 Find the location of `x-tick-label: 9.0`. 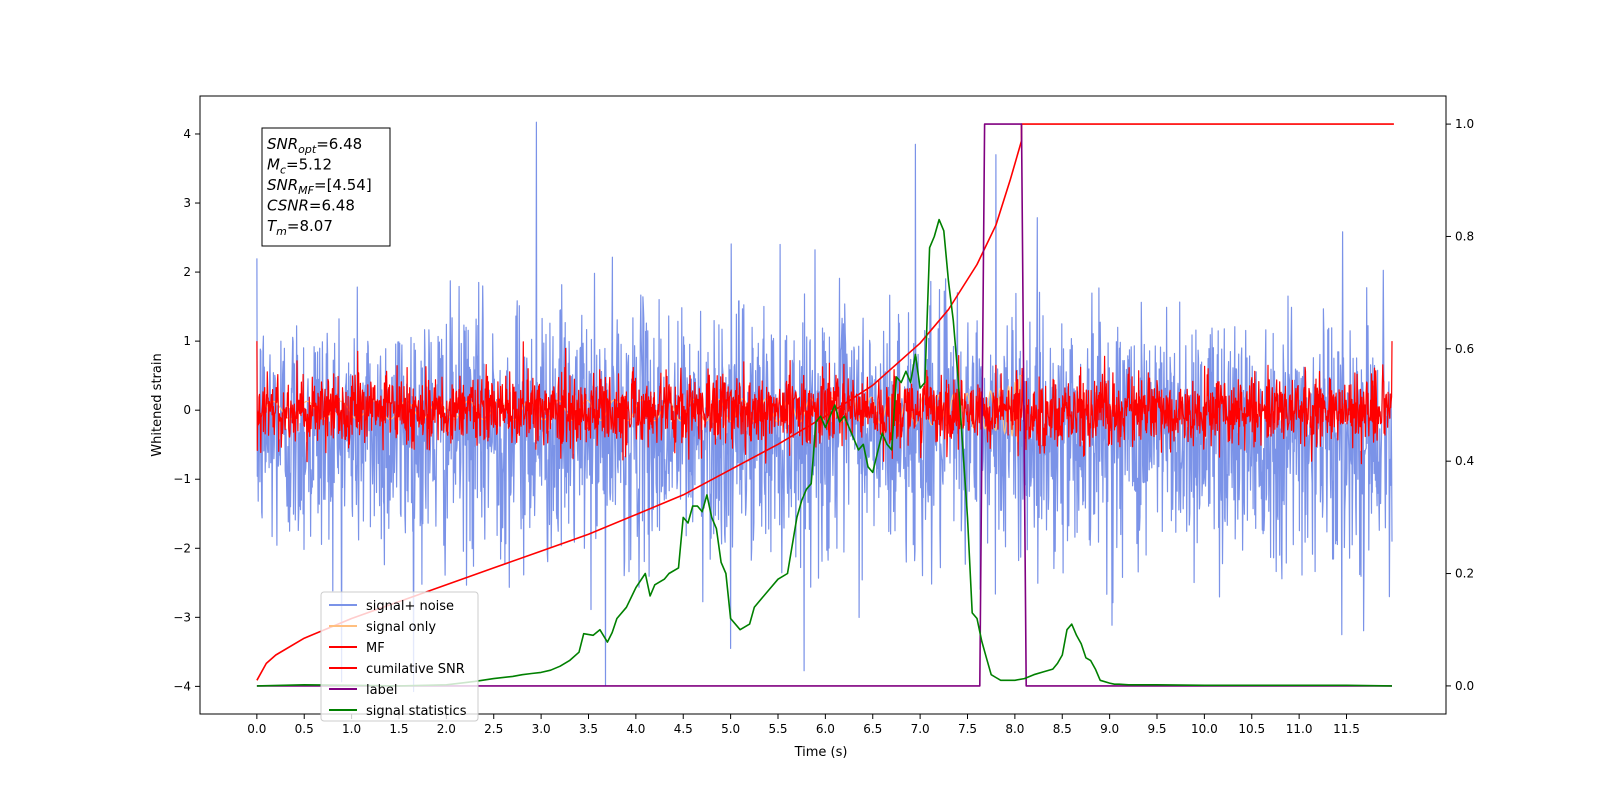

x-tick-label: 9.0 is located at coordinates (1109, 729).